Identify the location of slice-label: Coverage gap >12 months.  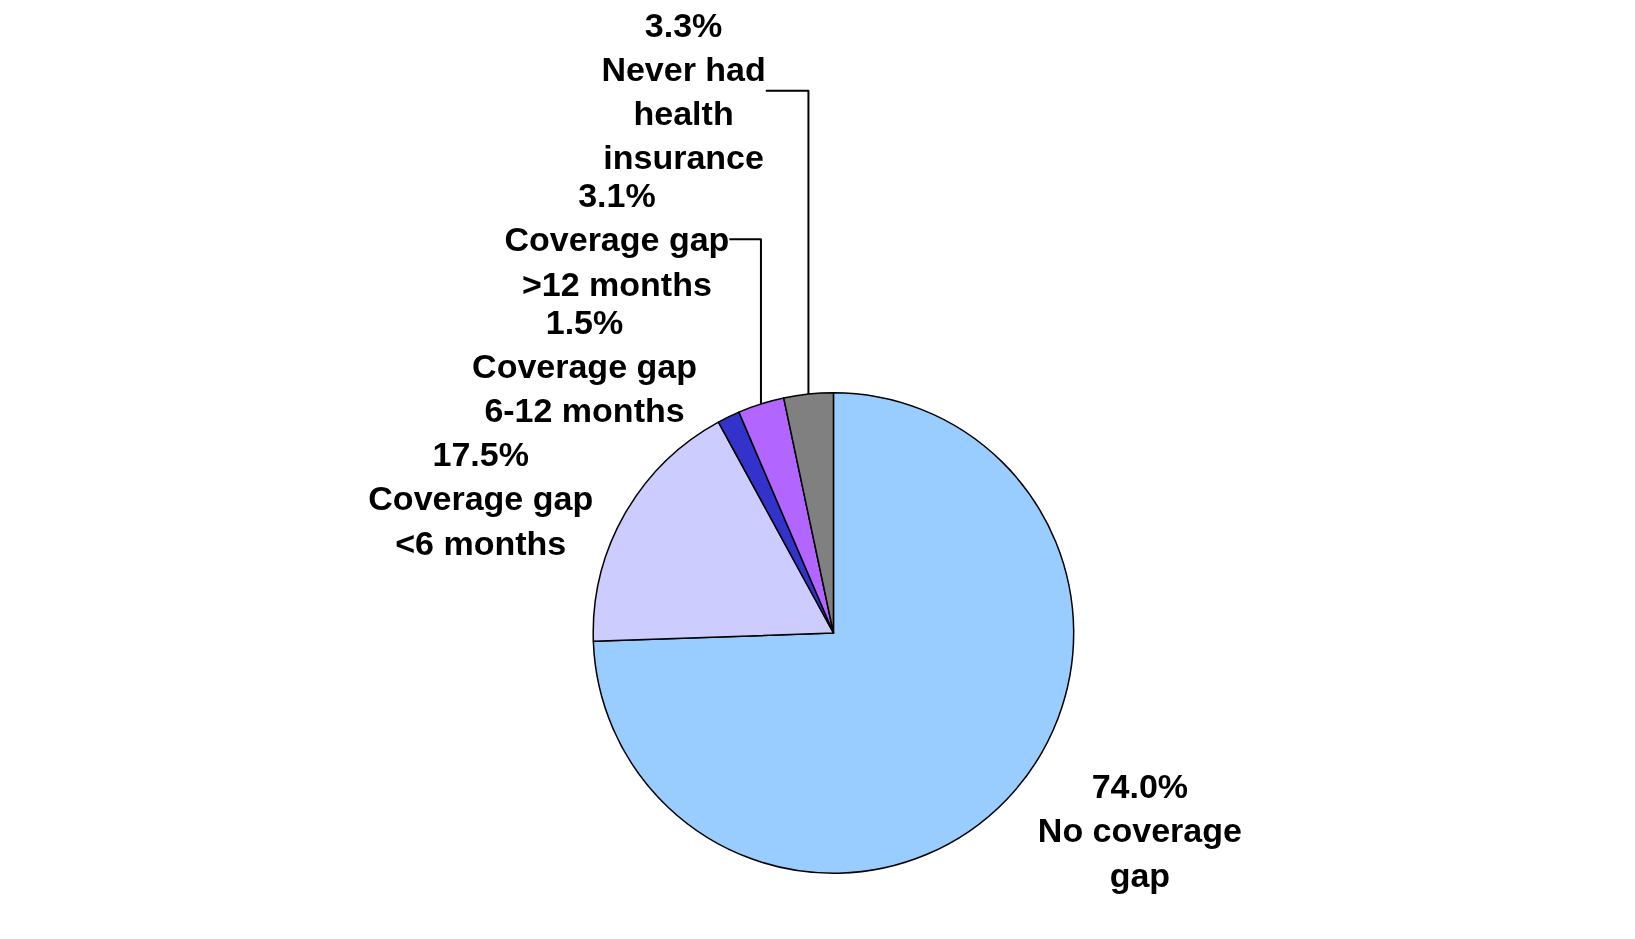
(617, 261).